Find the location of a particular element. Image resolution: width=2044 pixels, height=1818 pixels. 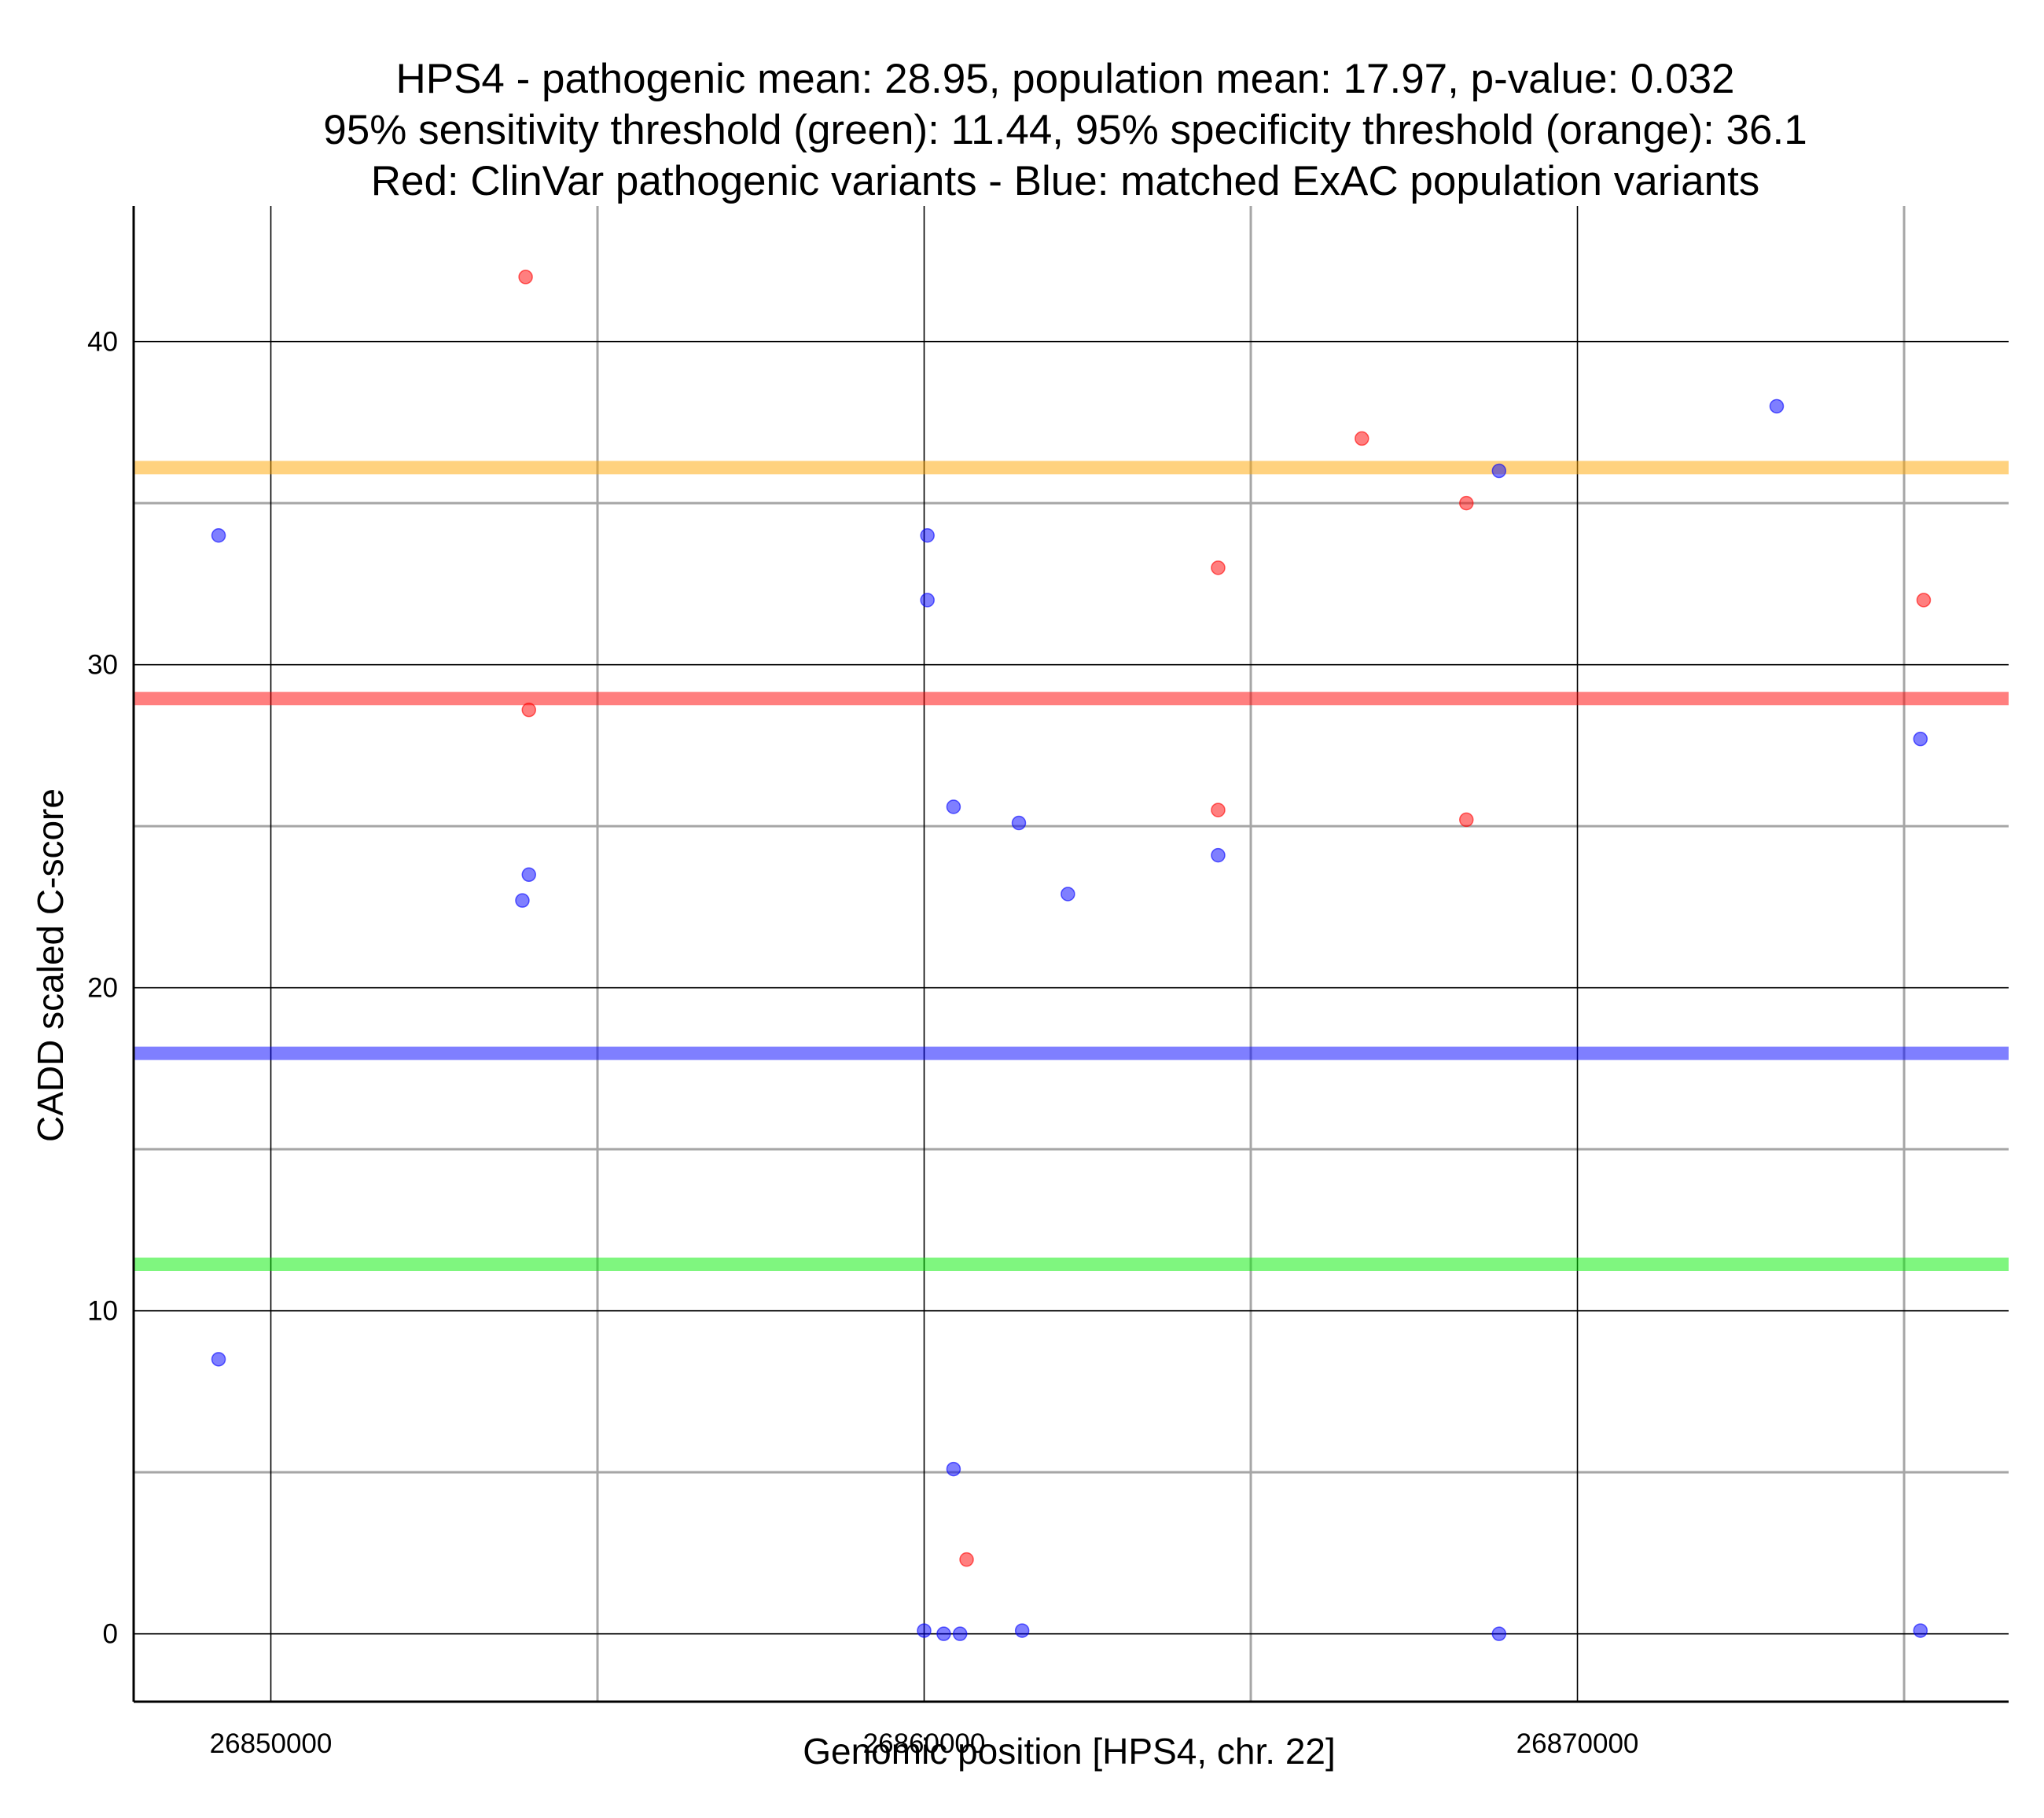

y-tick-label: 0 is located at coordinates (111, 1634).